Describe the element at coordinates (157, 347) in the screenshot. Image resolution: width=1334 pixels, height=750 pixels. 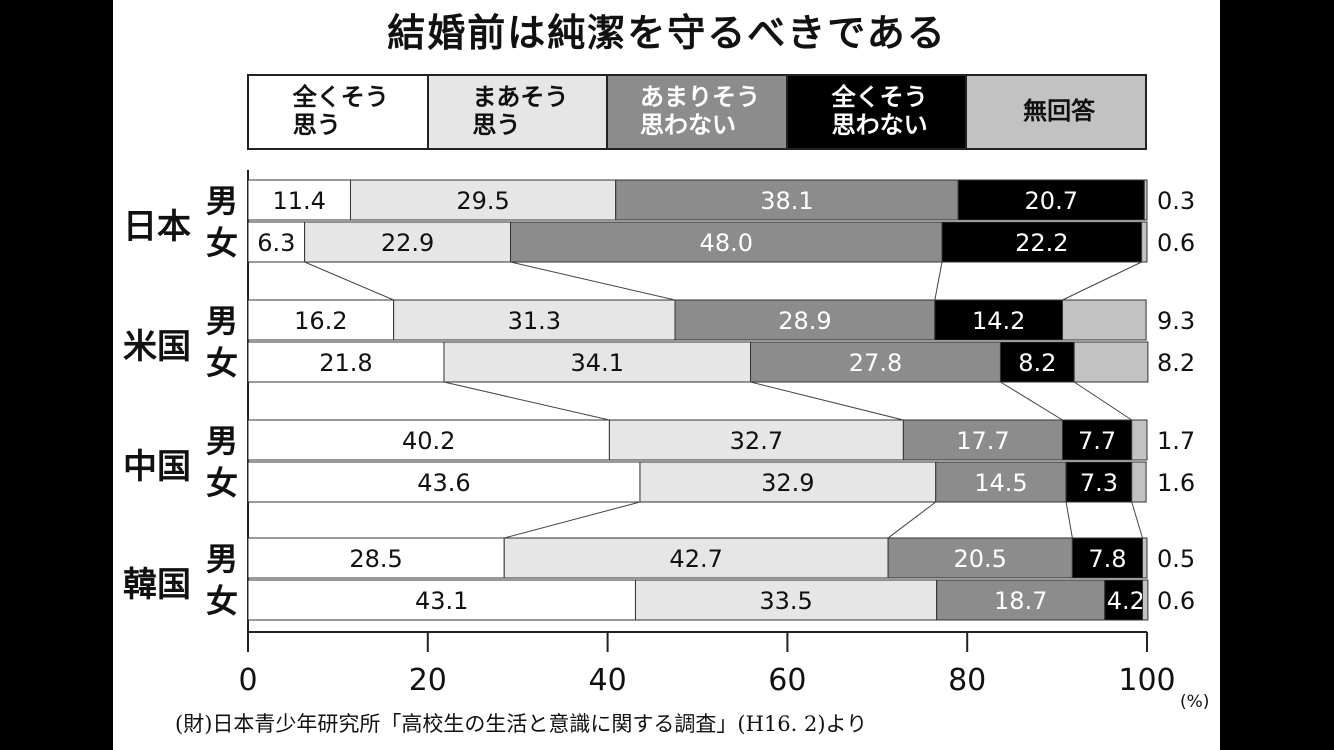
I see `country-label: 米国` at that location.